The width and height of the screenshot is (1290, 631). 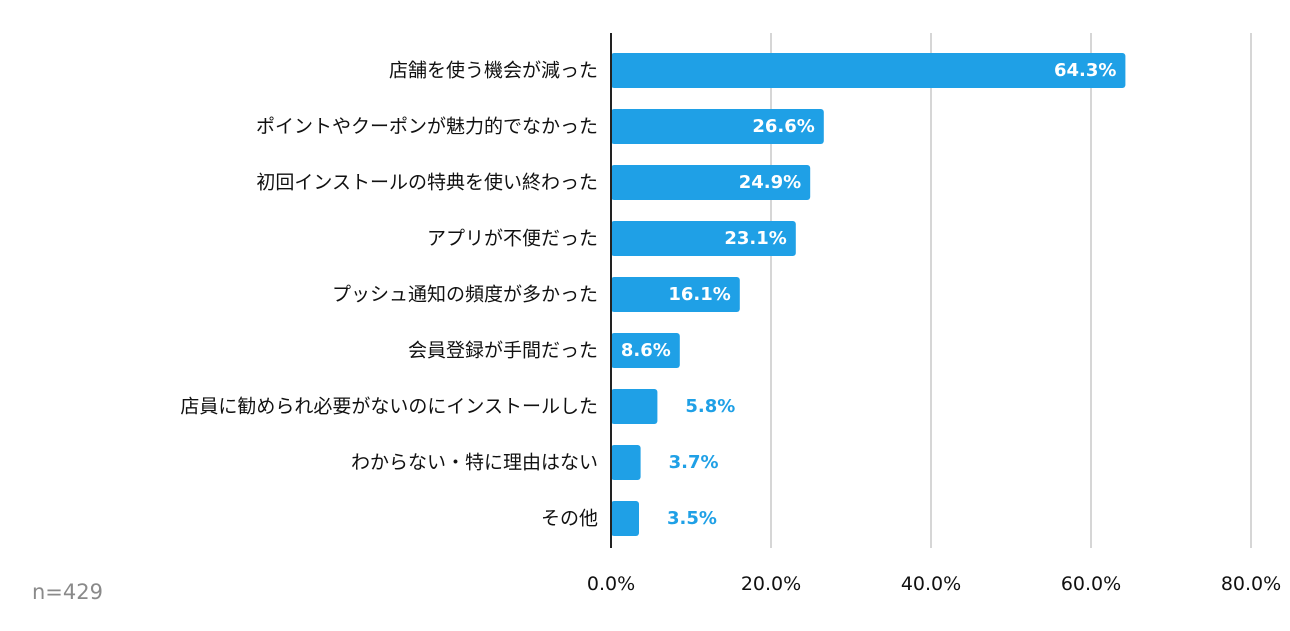 What do you see at coordinates (465, 295) in the screenshot?
I see `category-label-5: プッシュ通知の頻度が多かった` at bounding box center [465, 295].